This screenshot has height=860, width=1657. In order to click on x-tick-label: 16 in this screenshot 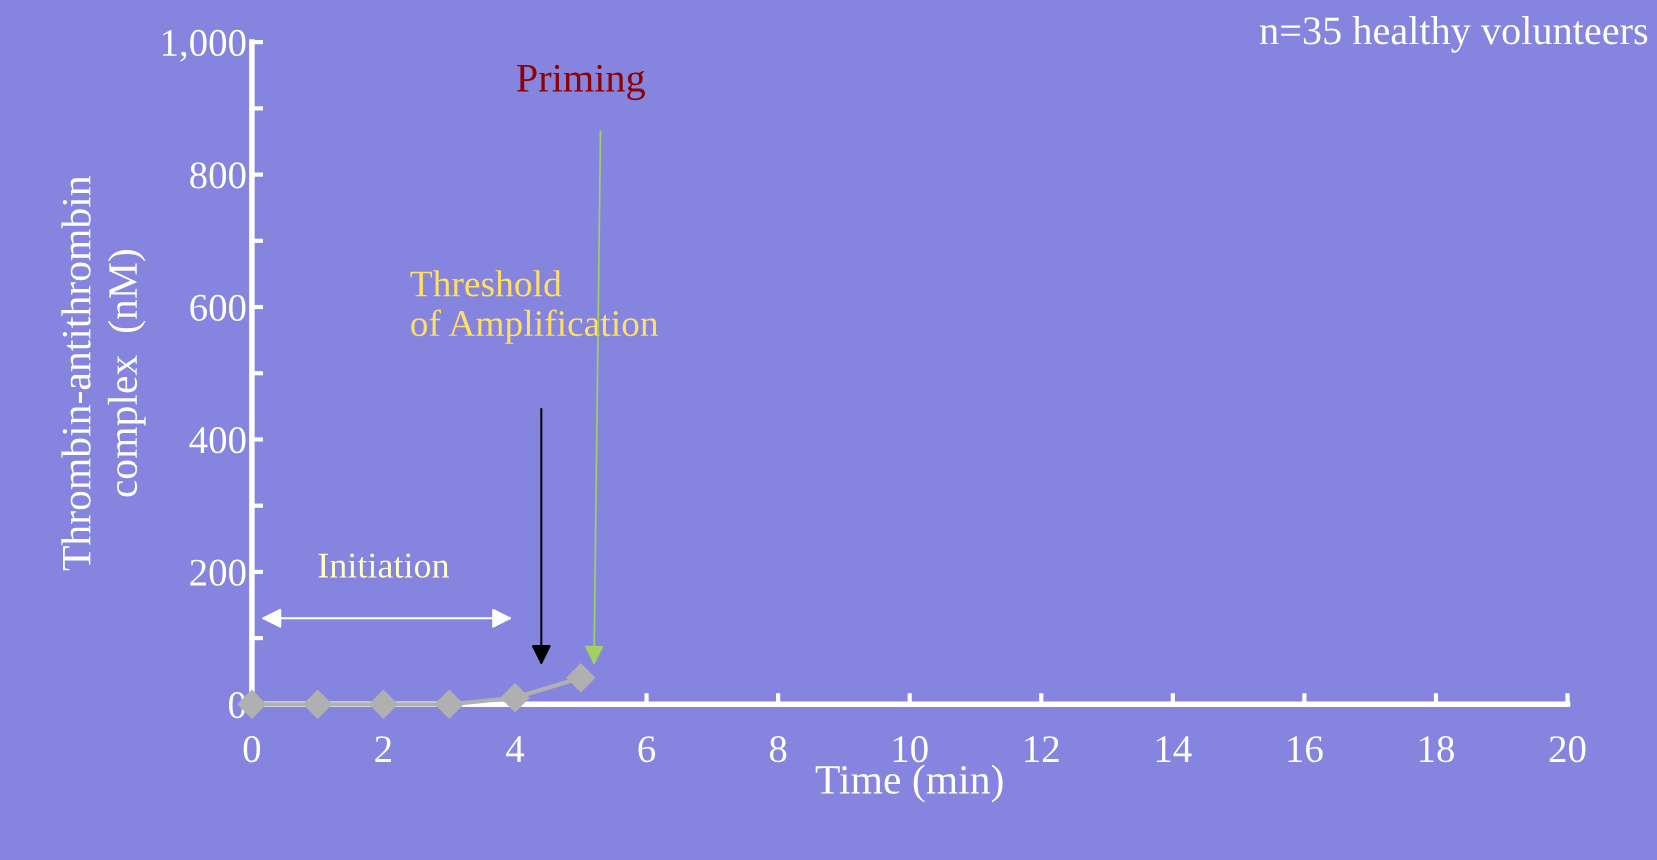, I will do `click(1305, 749)`.